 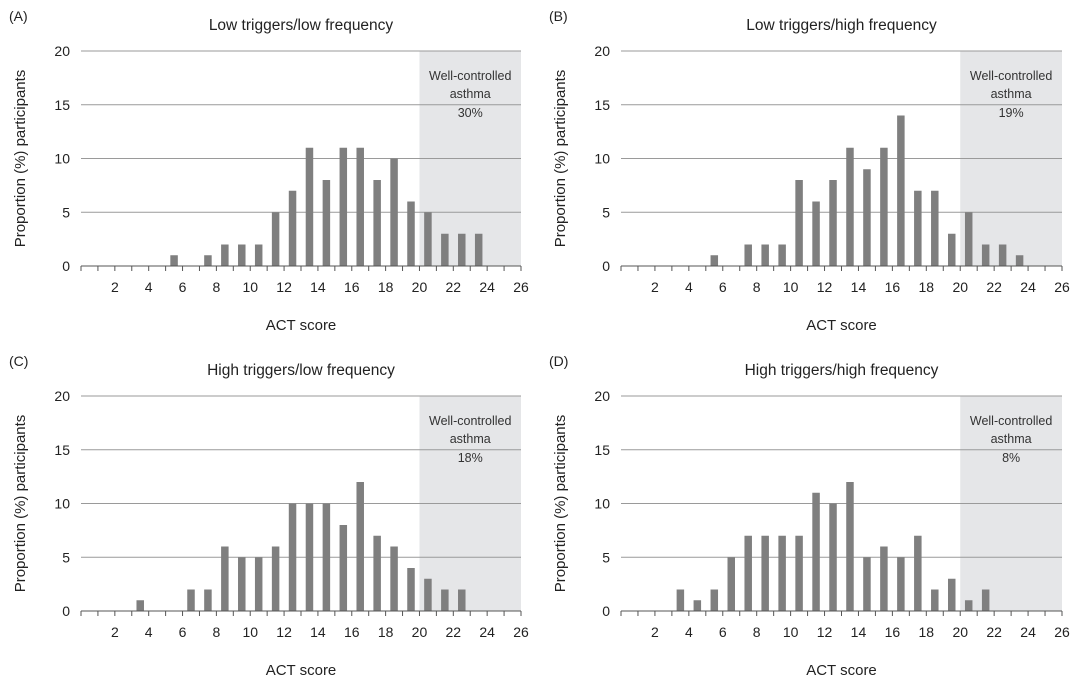 I want to click on annotation-percent: 19%, so click(x=1011, y=113).